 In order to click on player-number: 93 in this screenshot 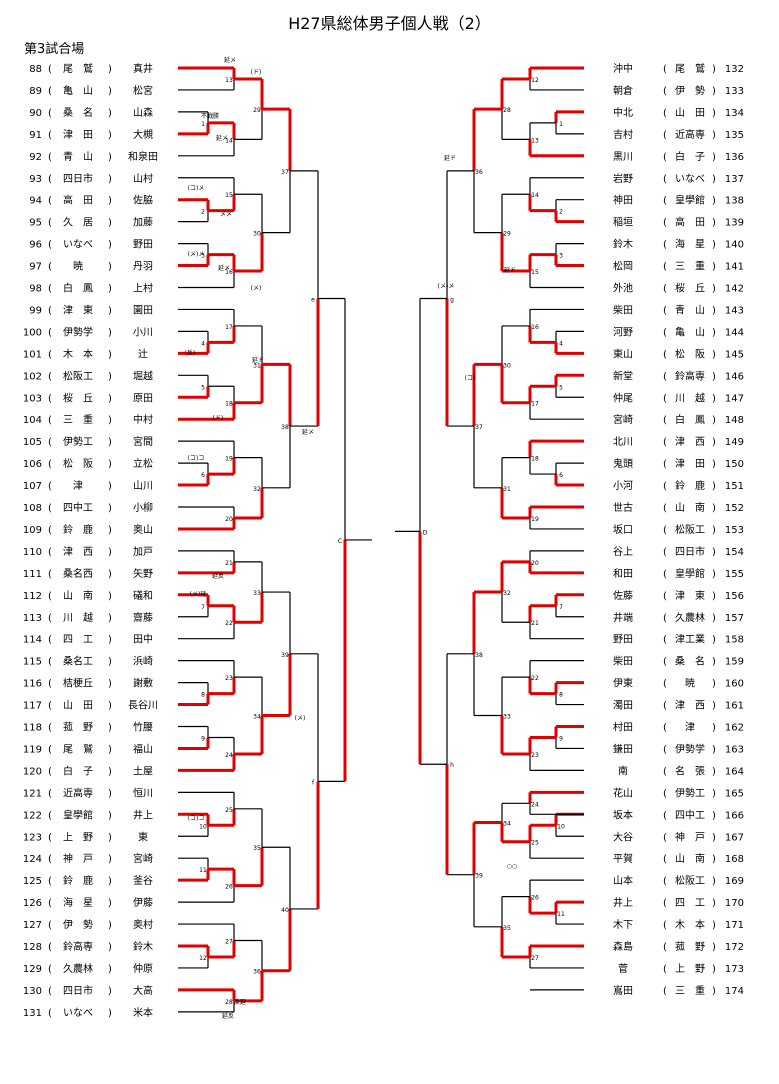, I will do `click(35, 179)`.